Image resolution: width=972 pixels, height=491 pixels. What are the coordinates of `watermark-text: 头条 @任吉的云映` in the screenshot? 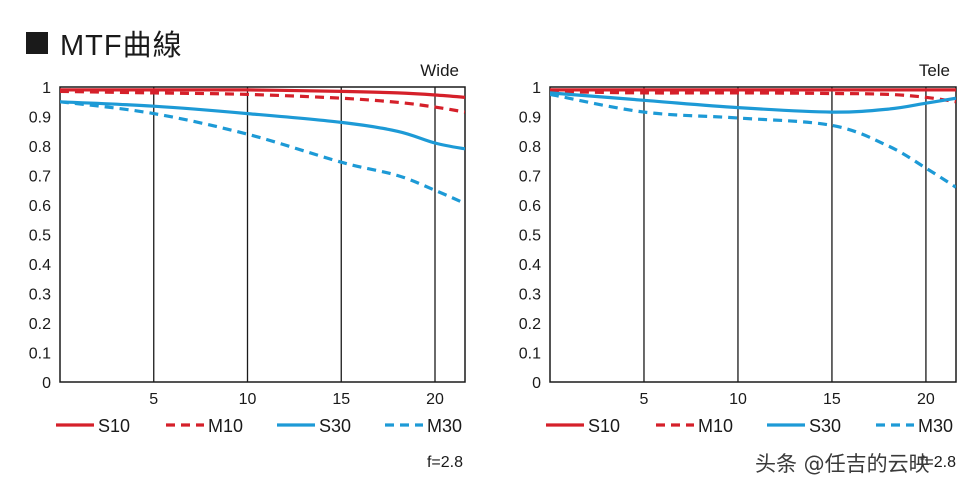 It's located at (842, 464).